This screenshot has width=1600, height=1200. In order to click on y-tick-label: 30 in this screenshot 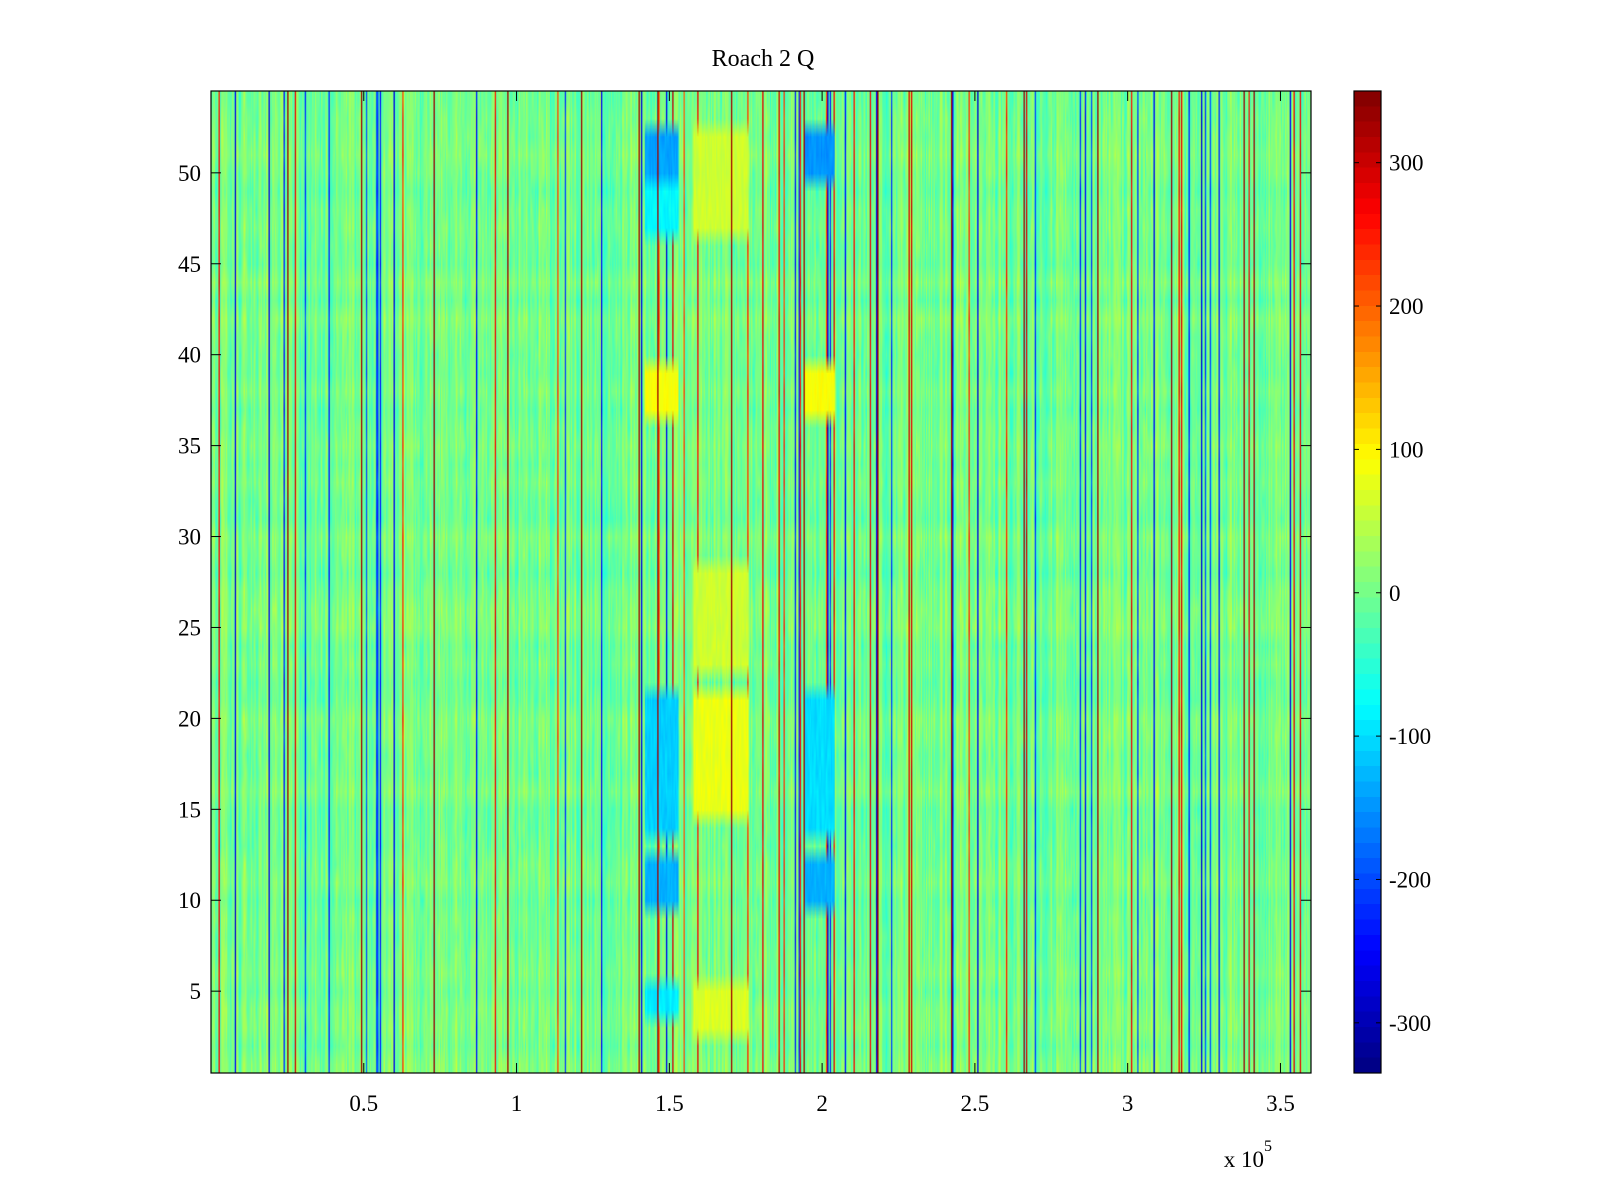, I will do `click(189, 537)`.